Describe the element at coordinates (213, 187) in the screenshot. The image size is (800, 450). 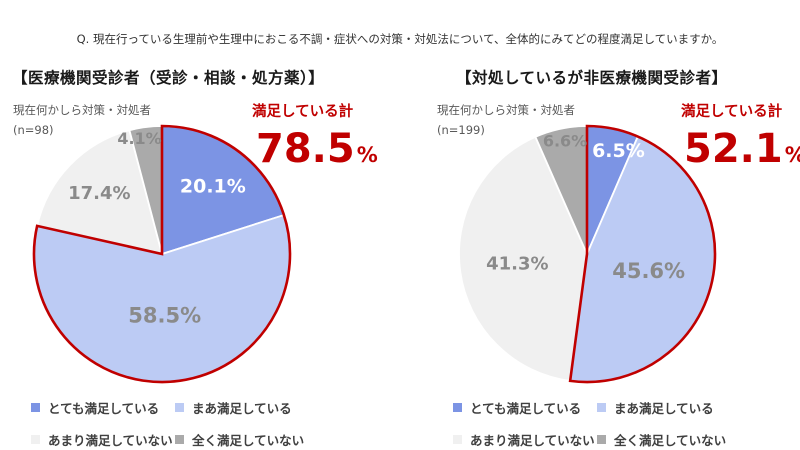
I see `slice-value-label-very_satisfied: 20.1%` at that location.